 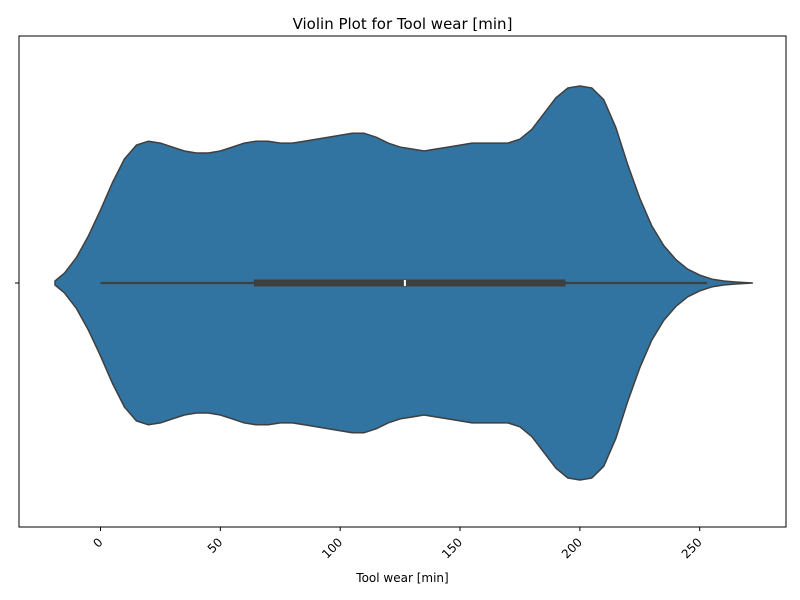 I want to click on x-tick-label: 0, so click(x=97, y=542).